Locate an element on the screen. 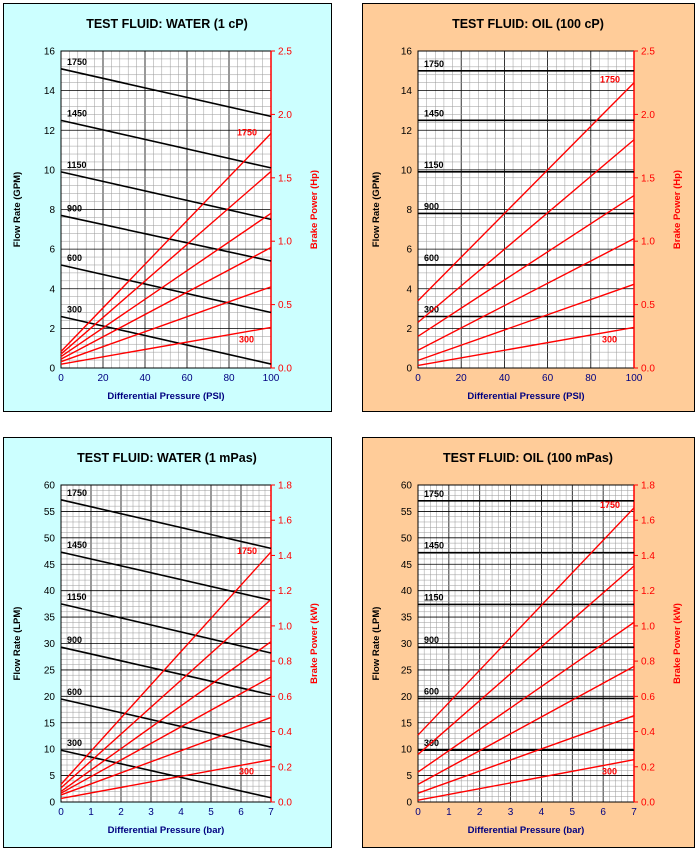  y-tick-label: 10 is located at coordinates (407, 170).